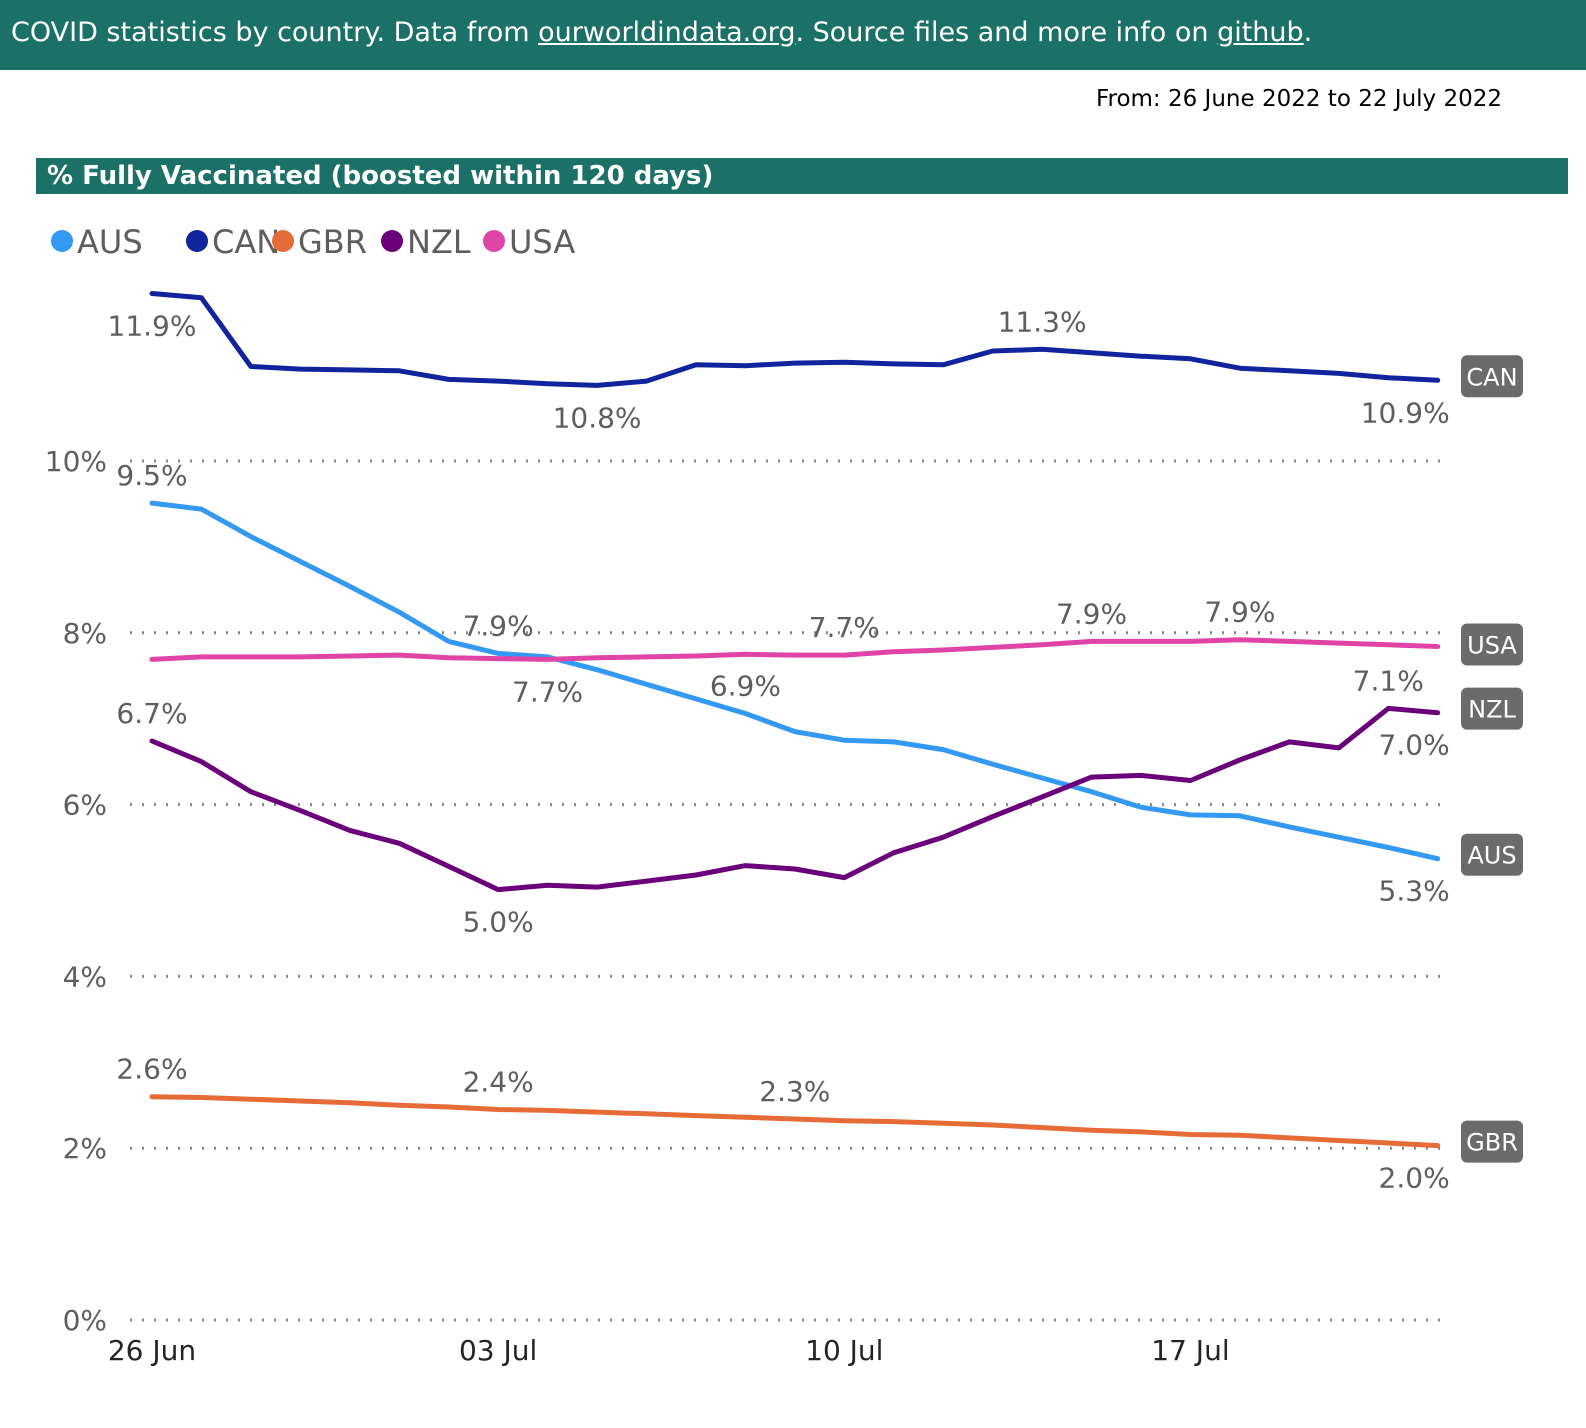 This screenshot has width=1586, height=1428. What do you see at coordinates (76, 461) in the screenshot?
I see `y-tick-label: 10%` at bounding box center [76, 461].